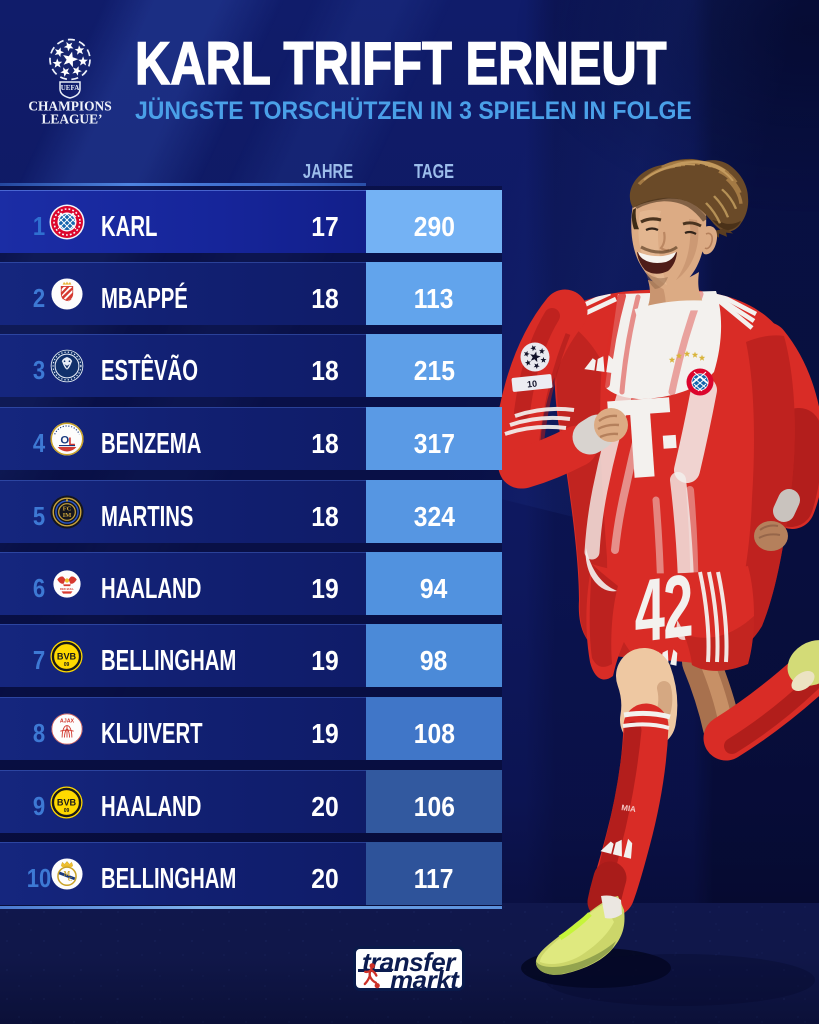 This screenshot has width=819, height=1024. I want to click on svg-text: 10, so click(532, 383).